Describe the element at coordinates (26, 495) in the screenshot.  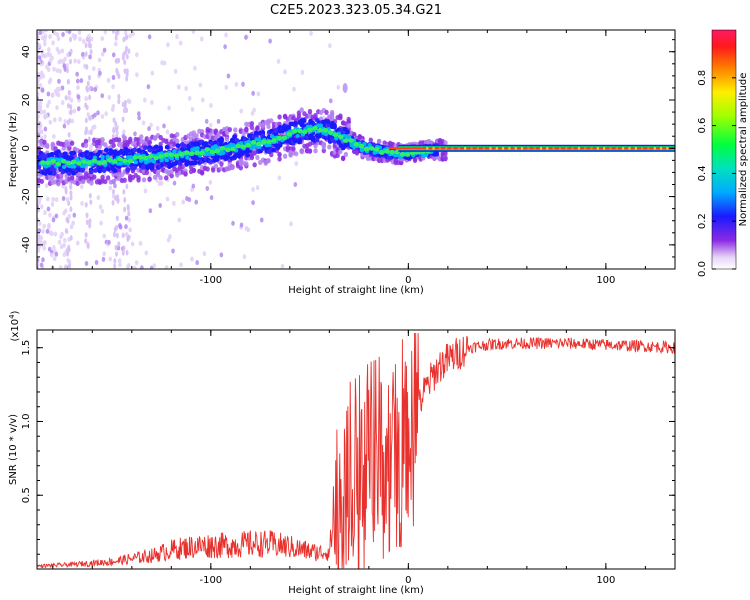
I see `y-tick-label: 0.5` at that location.